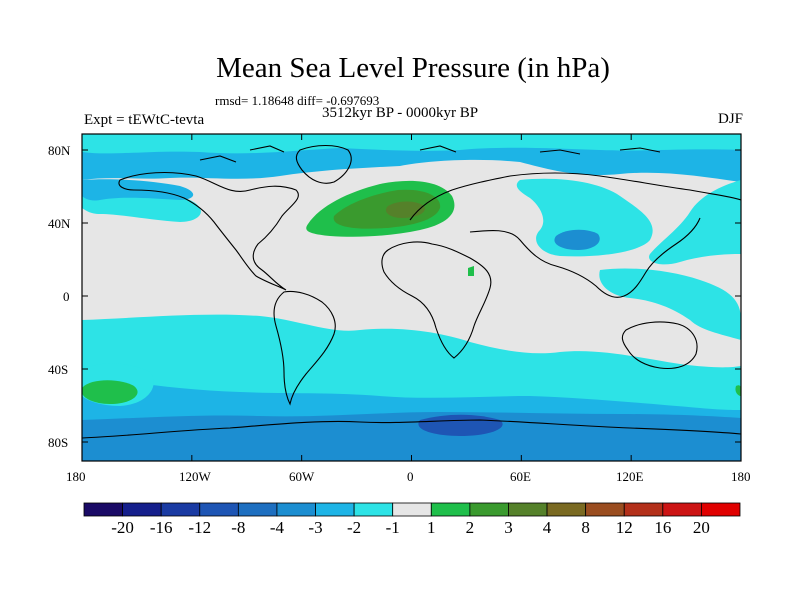  What do you see at coordinates (470, 527) in the screenshot?
I see `colorbar-label: 2` at bounding box center [470, 527].